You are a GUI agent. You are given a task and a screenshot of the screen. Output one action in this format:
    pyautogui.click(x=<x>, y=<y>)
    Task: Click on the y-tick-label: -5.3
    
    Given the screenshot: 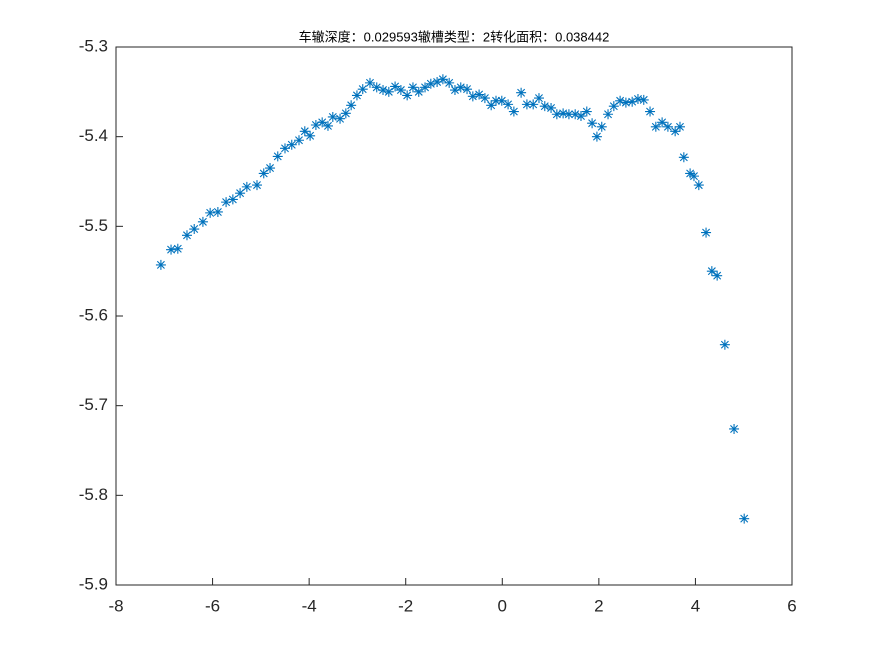 What is the action you would take?
    pyautogui.click(x=93, y=45)
    